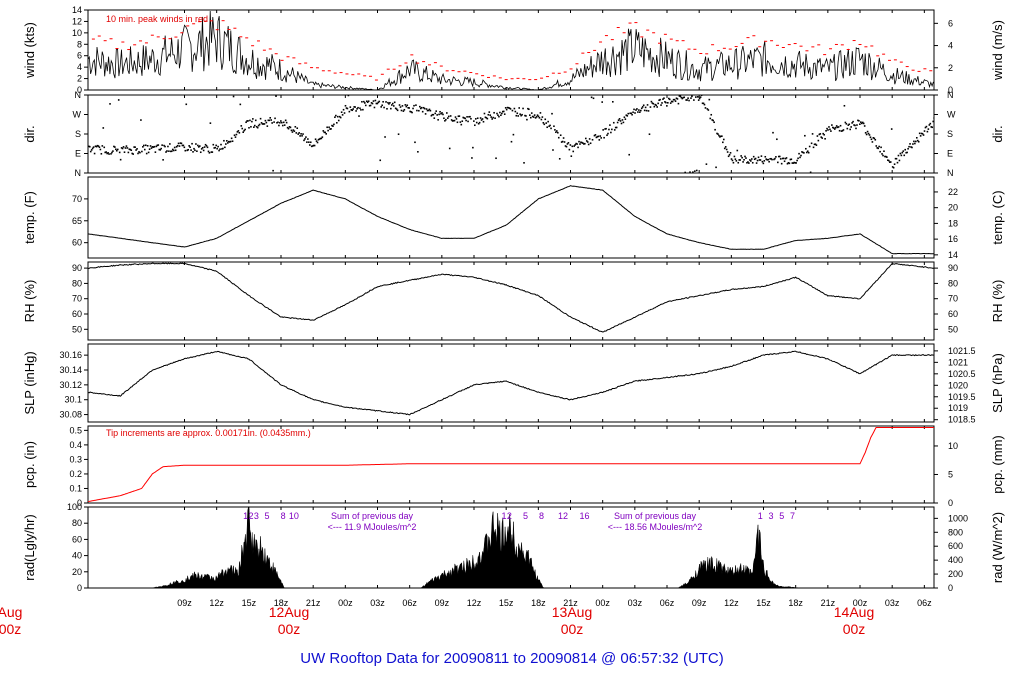  I want to click on y-tick-label: 40, so click(77, 556).